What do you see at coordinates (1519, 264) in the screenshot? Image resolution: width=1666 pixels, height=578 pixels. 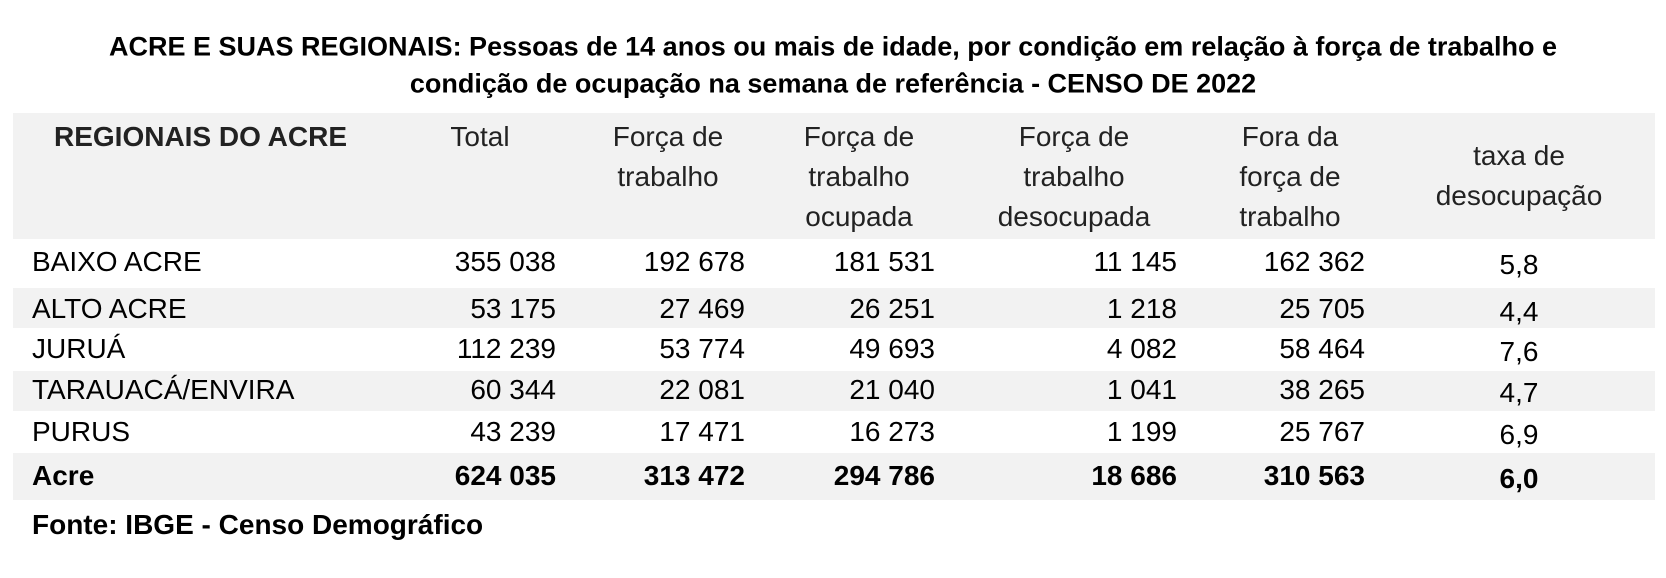 I see `table-cell: 5,8` at bounding box center [1519, 264].